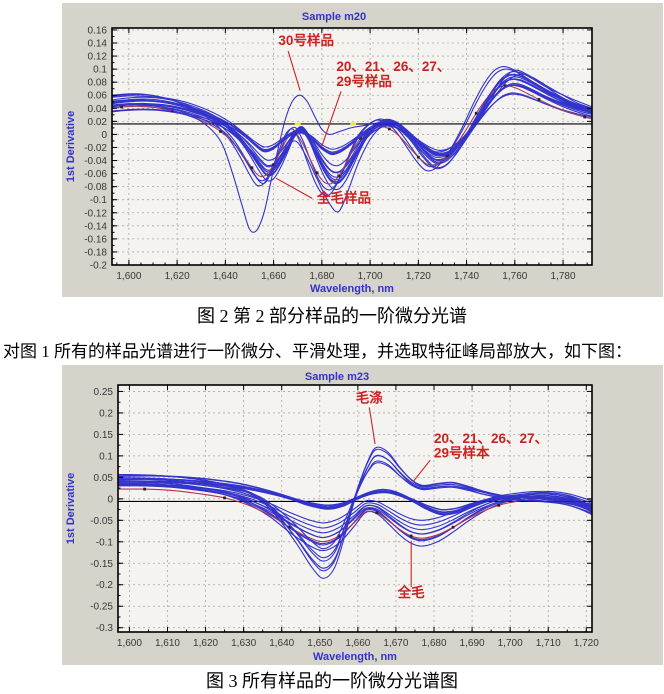 This screenshot has height=694, width=664. Describe the element at coordinates (104, 435) in the screenshot. I see `svg-text: 0.15` at that location.